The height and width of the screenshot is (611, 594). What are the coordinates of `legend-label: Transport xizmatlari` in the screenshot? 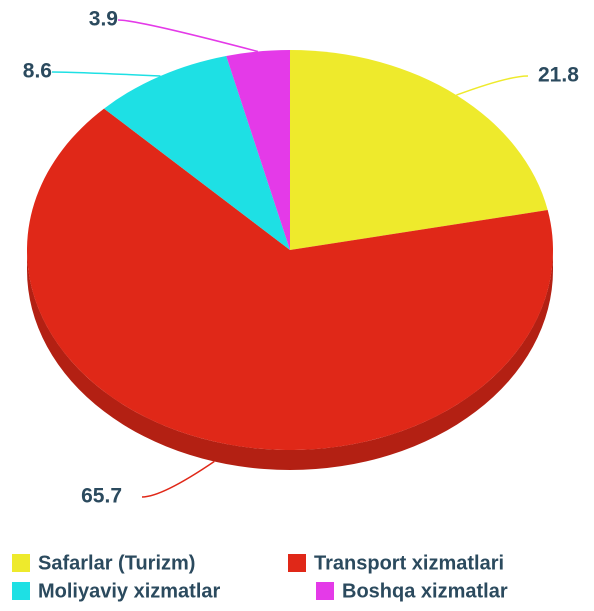 It's located at (409, 563).